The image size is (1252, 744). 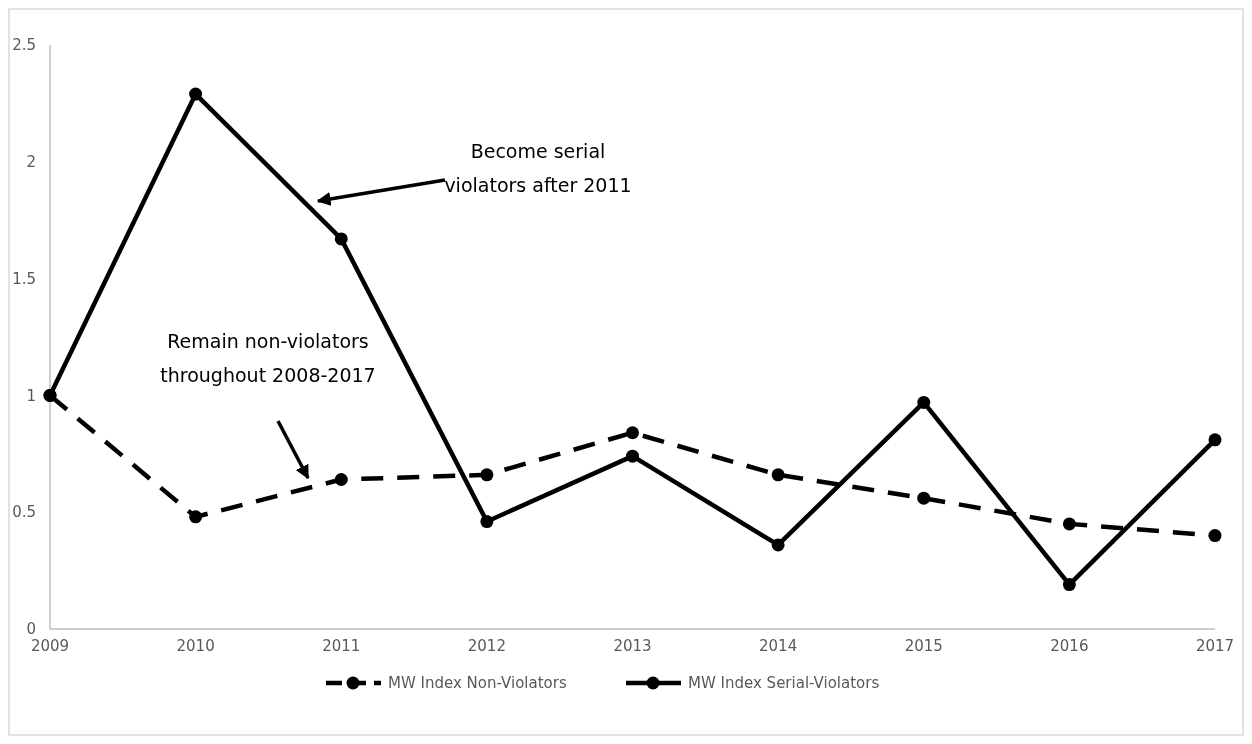 I want to click on x-tick-label: 2011, so click(x=341, y=646).